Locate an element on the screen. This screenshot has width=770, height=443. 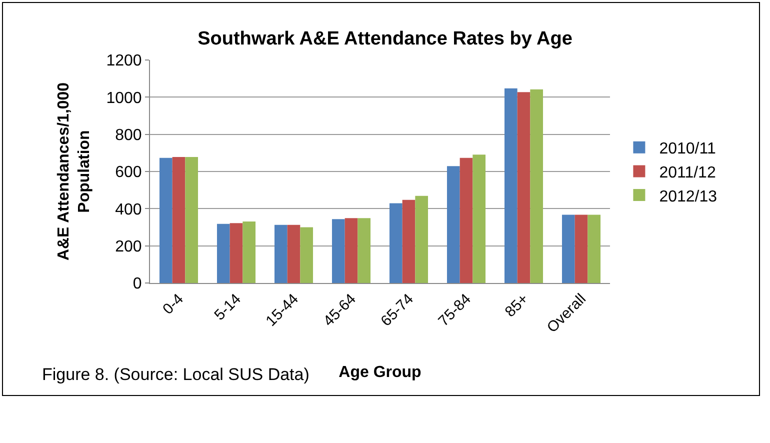
legend-label: 2010/11 is located at coordinates (687, 149).